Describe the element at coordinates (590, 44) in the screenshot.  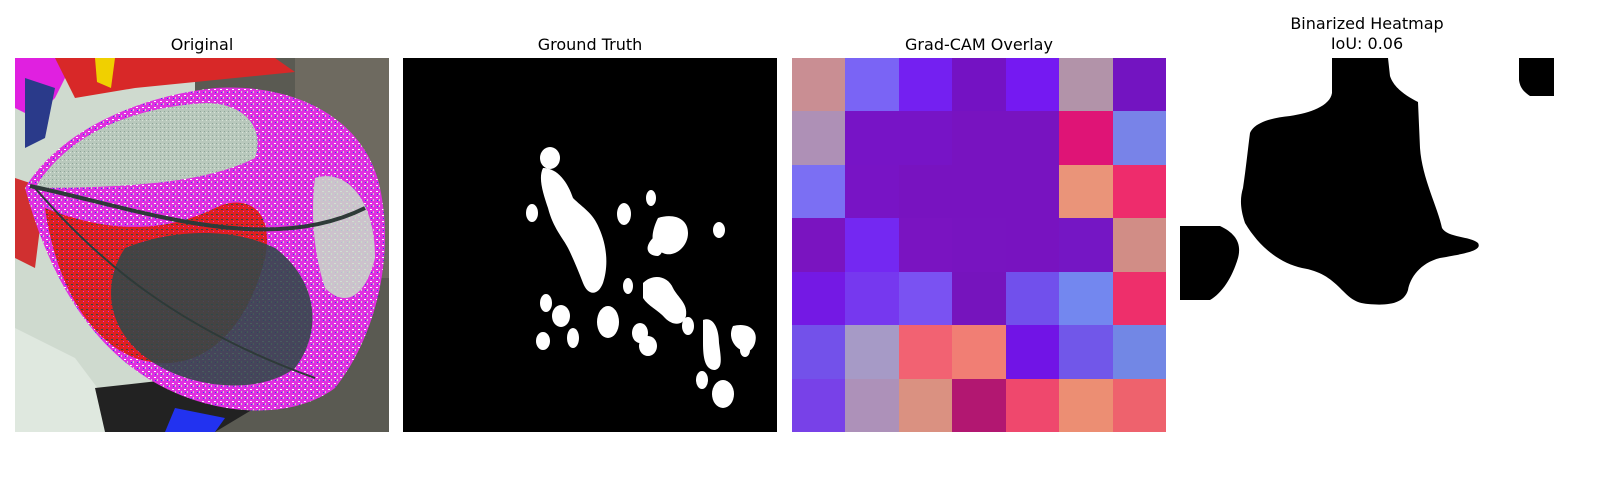
I see `ground-truth-title: Ground Truth` at that location.